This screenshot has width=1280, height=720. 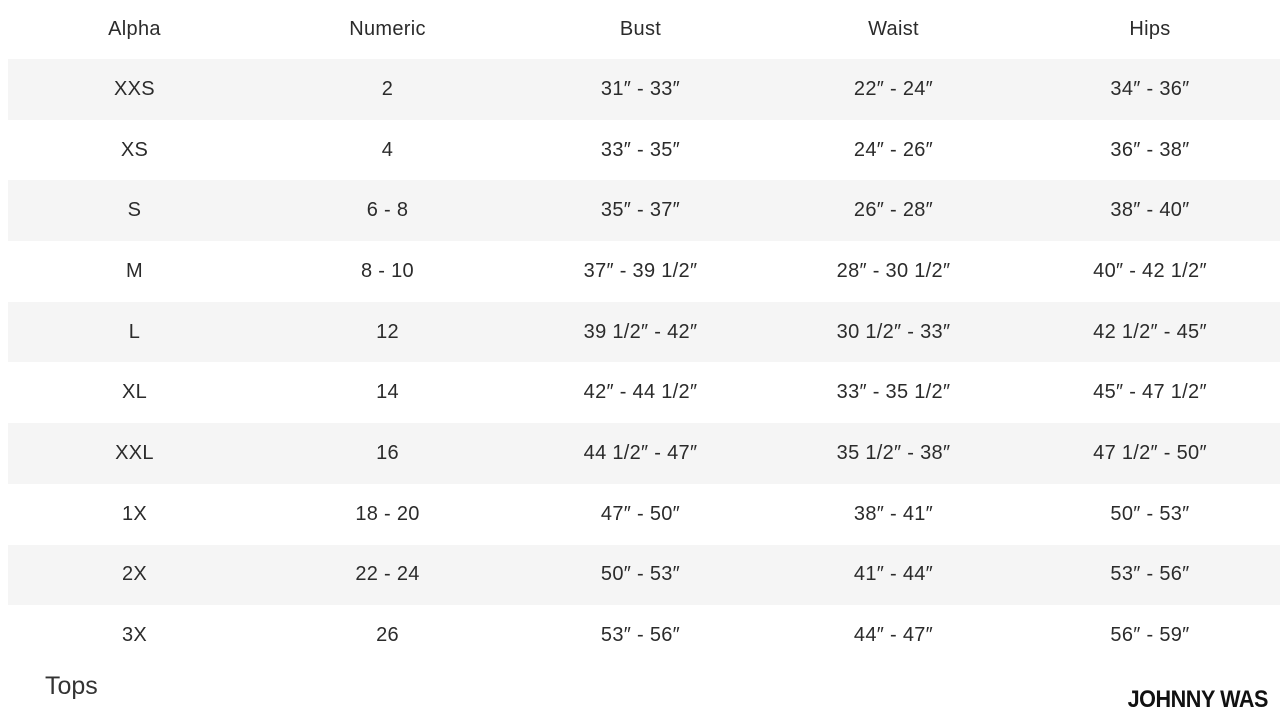 What do you see at coordinates (134, 331) in the screenshot?
I see `table-cell: L` at bounding box center [134, 331].